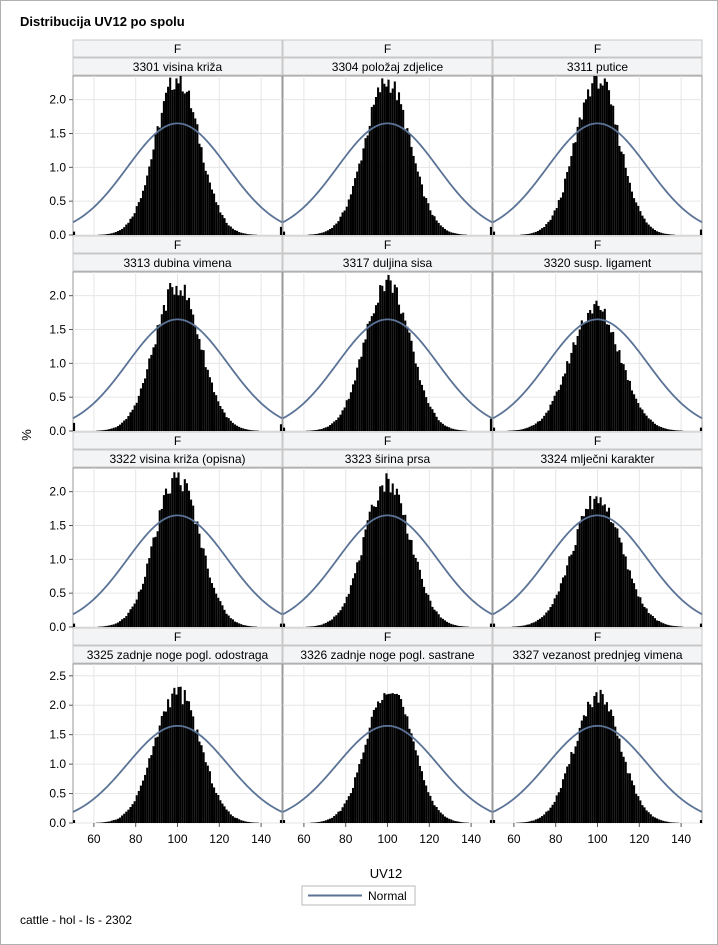  Describe the element at coordinates (387, 654) in the screenshot. I see `panel-title-box` at that location.